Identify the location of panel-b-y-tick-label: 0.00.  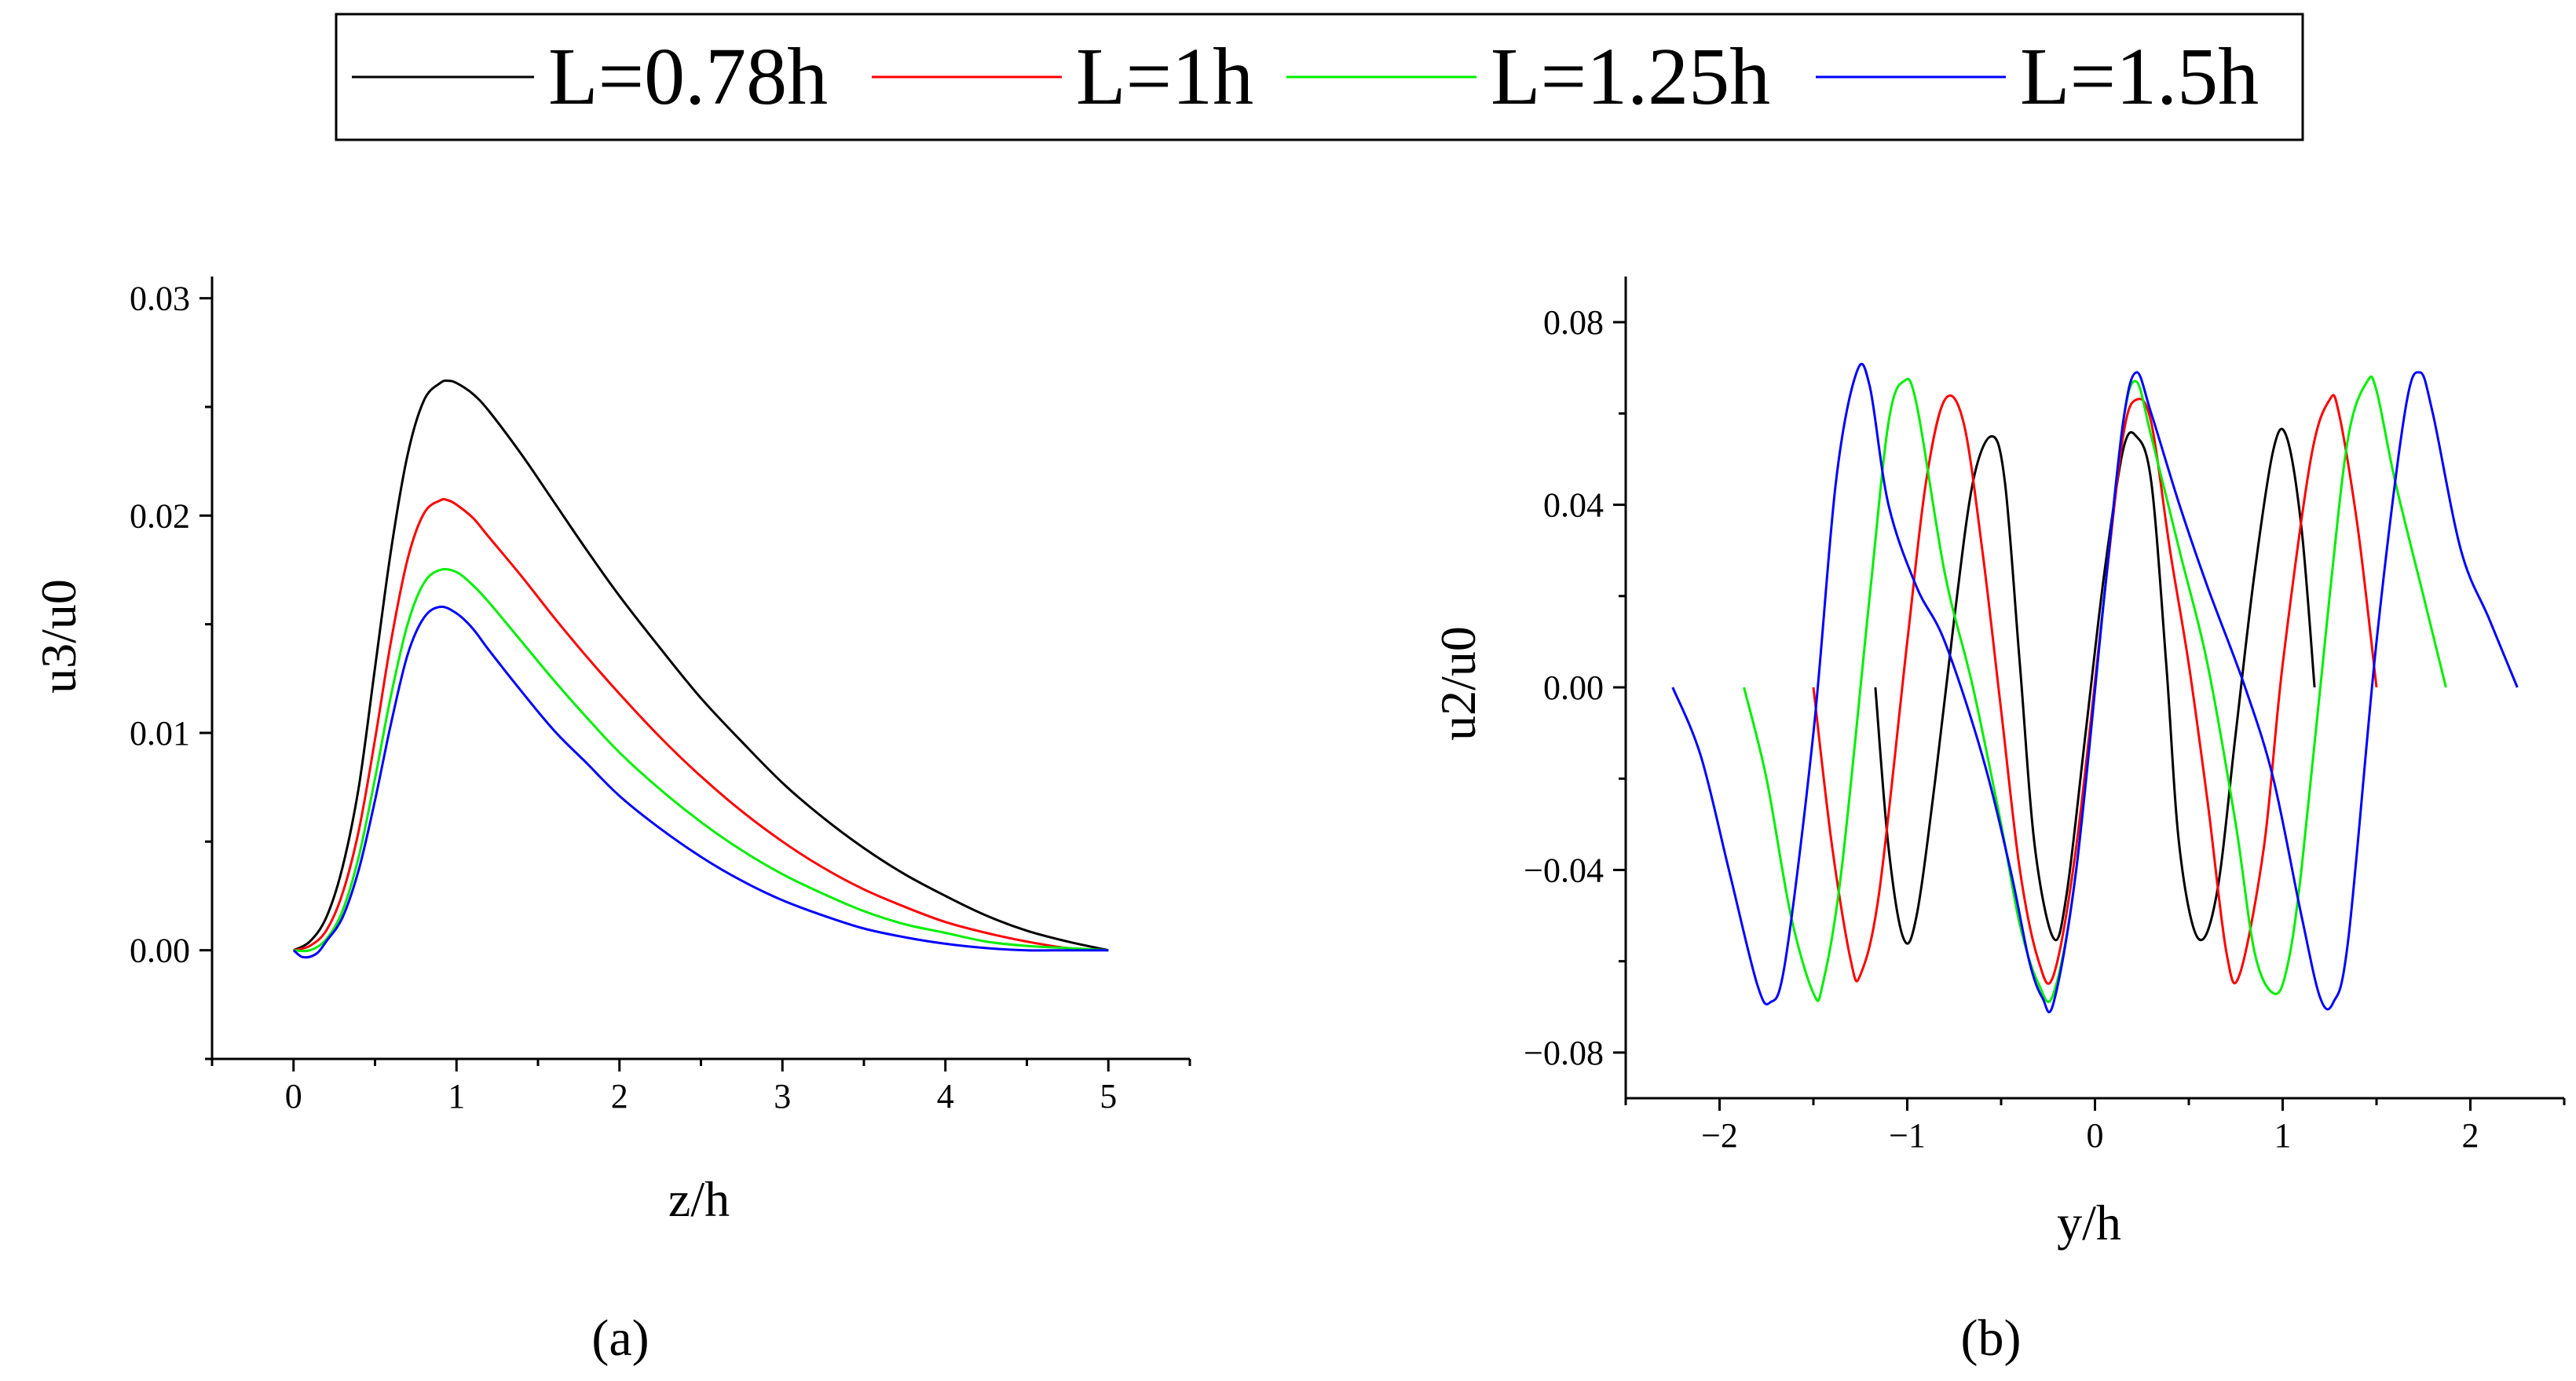
(1573, 688).